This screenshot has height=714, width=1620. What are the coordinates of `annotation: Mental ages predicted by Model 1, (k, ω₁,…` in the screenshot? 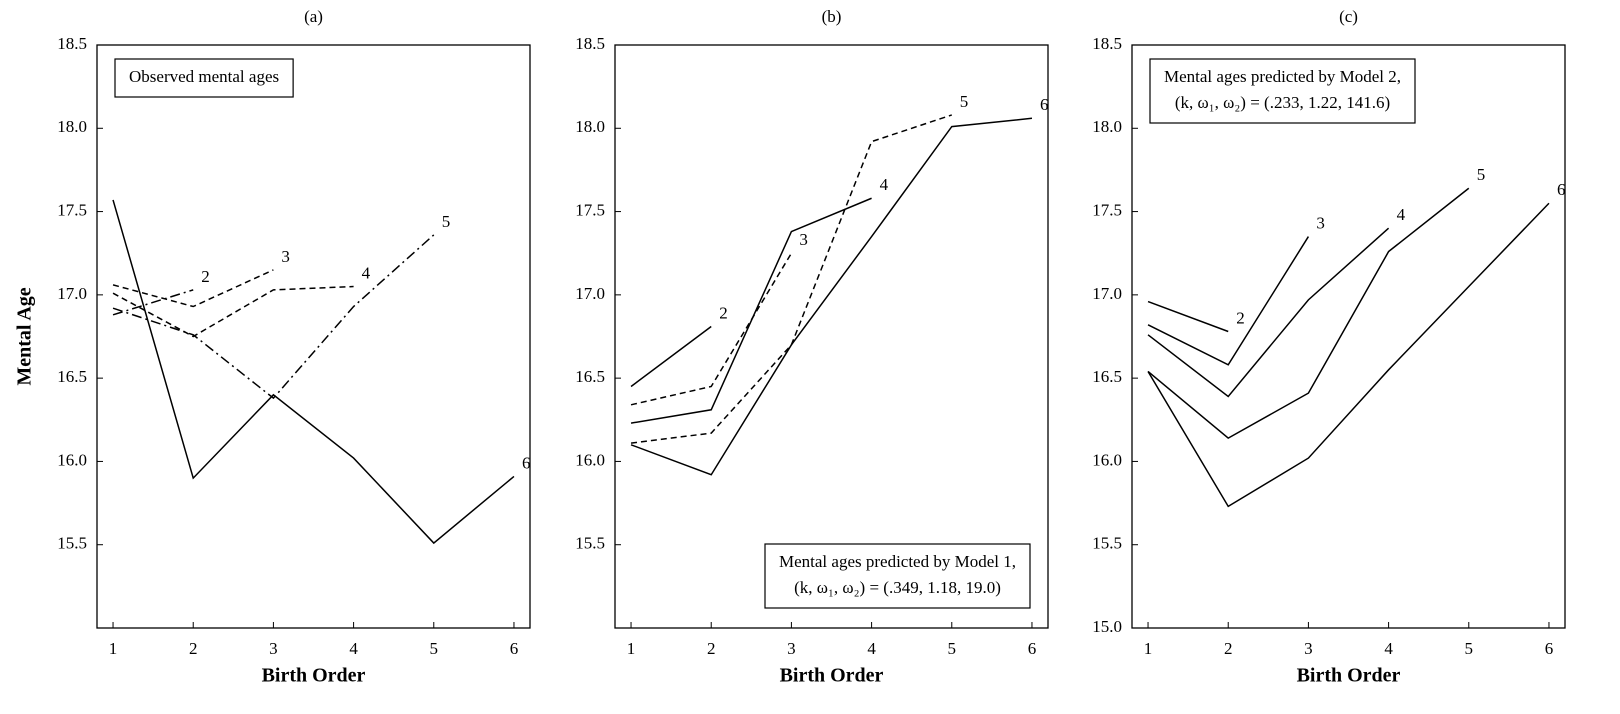 It's located at (897, 576).